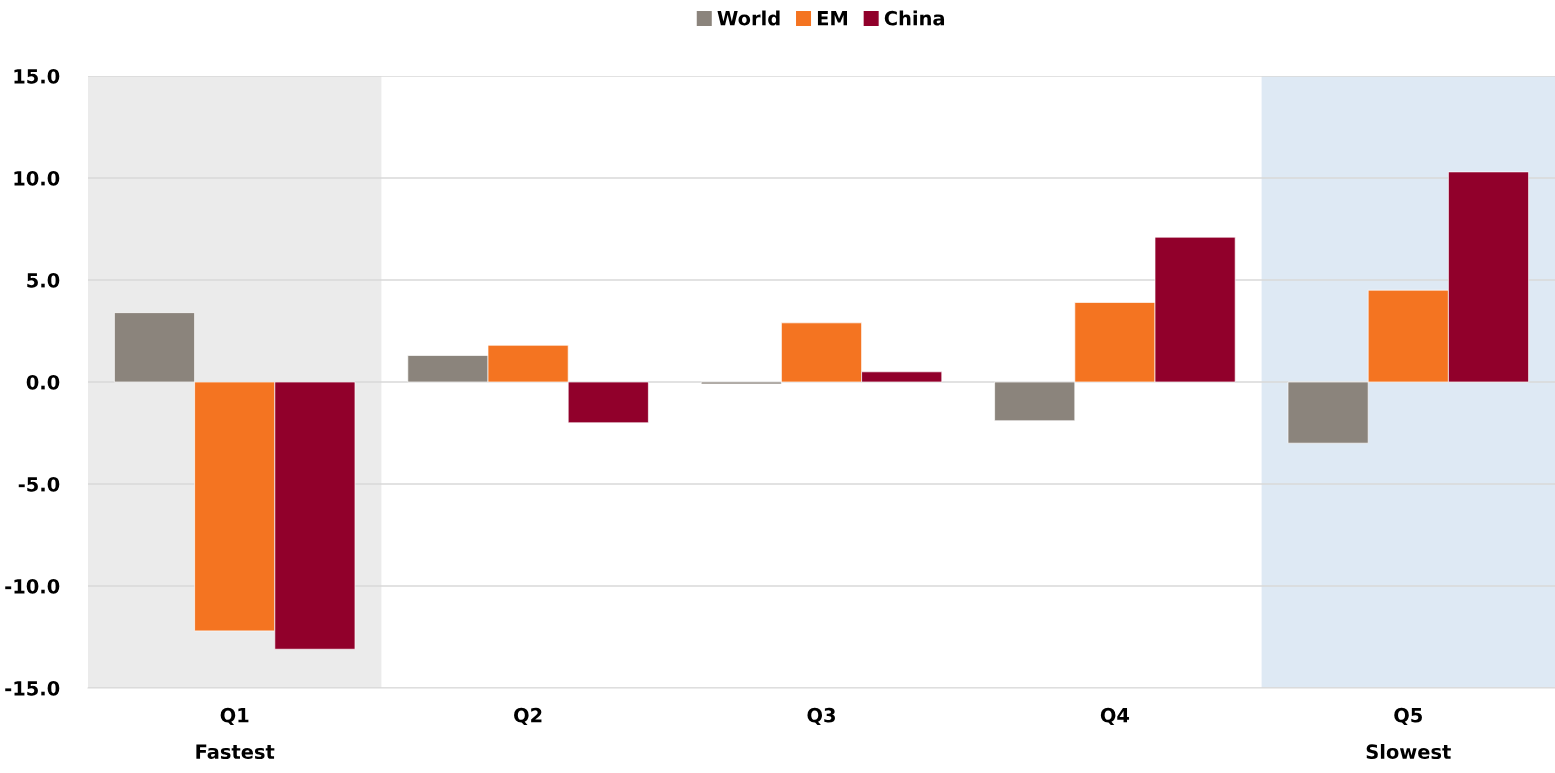 Image resolution: width=1555 pixels, height=773 pixels. What do you see at coordinates (39, 484) in the screenshot?
I see `y-tick-label: -5.0` at bounding box center [39, 484].